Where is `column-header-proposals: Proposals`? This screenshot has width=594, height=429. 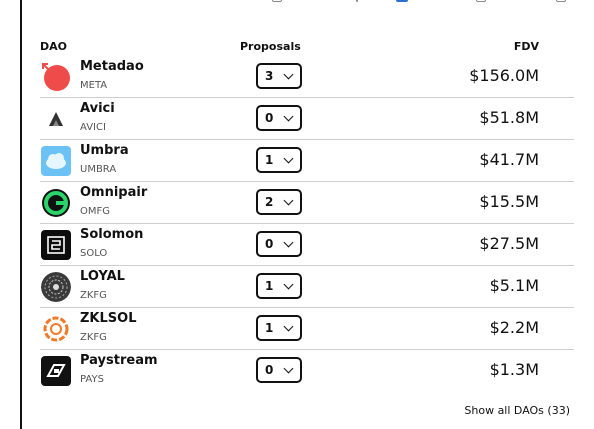 column-header-proposals: Proposals is located at coordinates (270, 46).